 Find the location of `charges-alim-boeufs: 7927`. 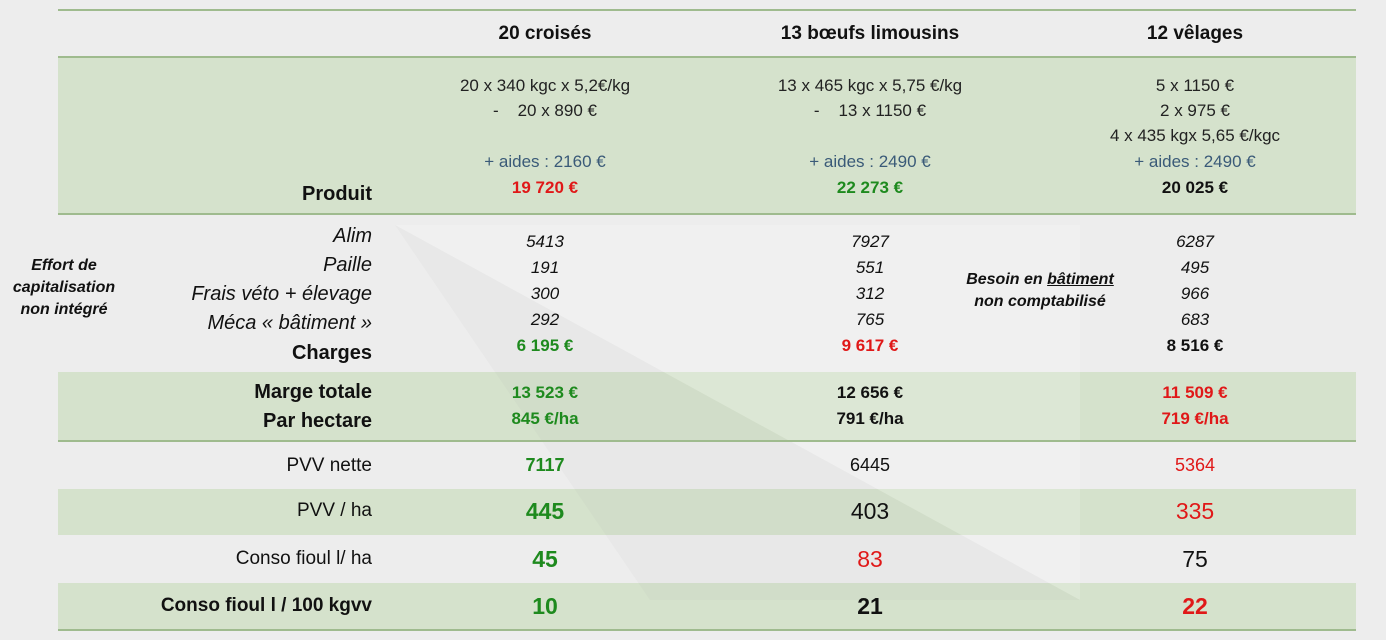

charges-alim-boeufs: 7927 is located at coordinates (870, 241).